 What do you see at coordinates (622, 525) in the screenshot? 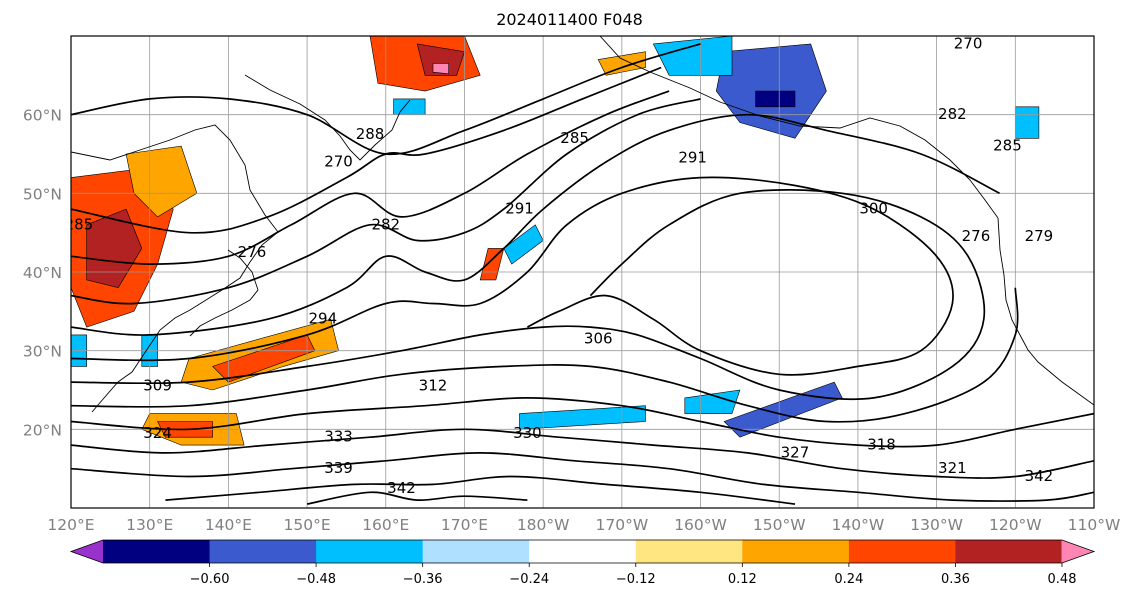
I see `longitude-tick-label: 170°W` at bounding box center [622, 525].